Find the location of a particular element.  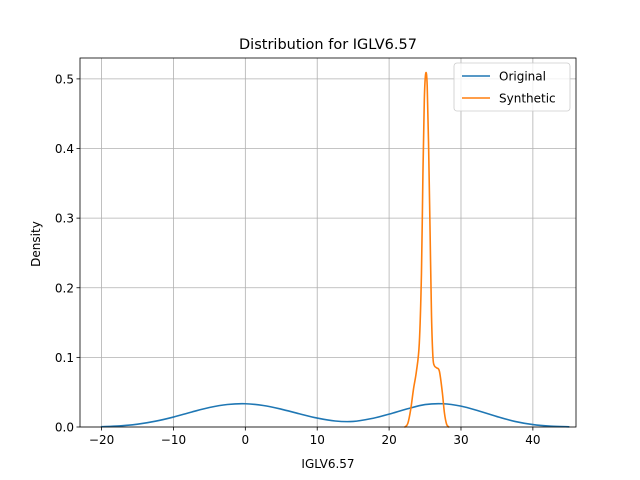

y-axis-label: Density is located at coordinates (36, 244).